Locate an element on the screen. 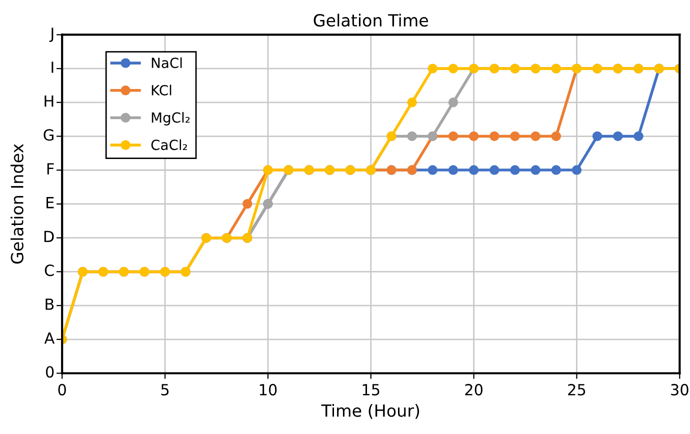 This screenshot has height=434, width=690. text: H is located at coordinates (49, 101).